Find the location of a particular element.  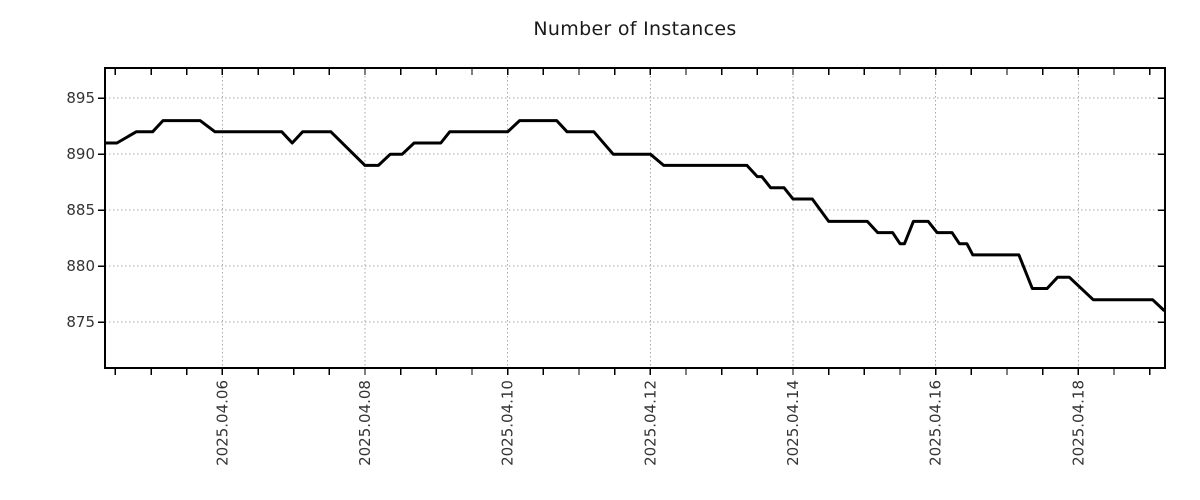

x-tick-label: 2025.04.08 is located at coordinates (365, 423).